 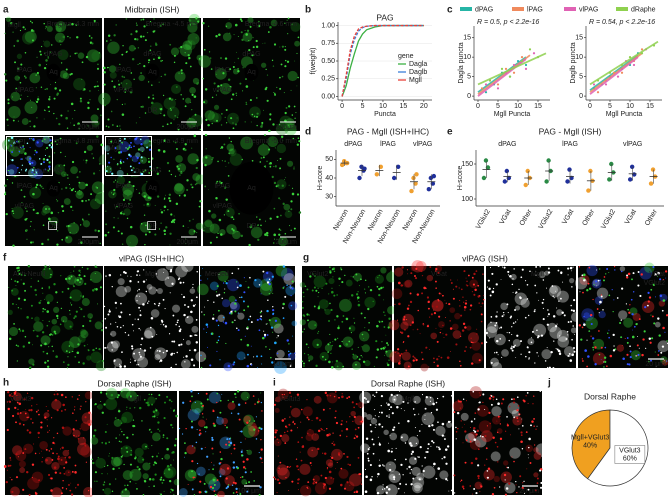 What do you see at coordinates (614, 75) in the screenshot?
I see `fit-line` at bounding box center [614, 75].